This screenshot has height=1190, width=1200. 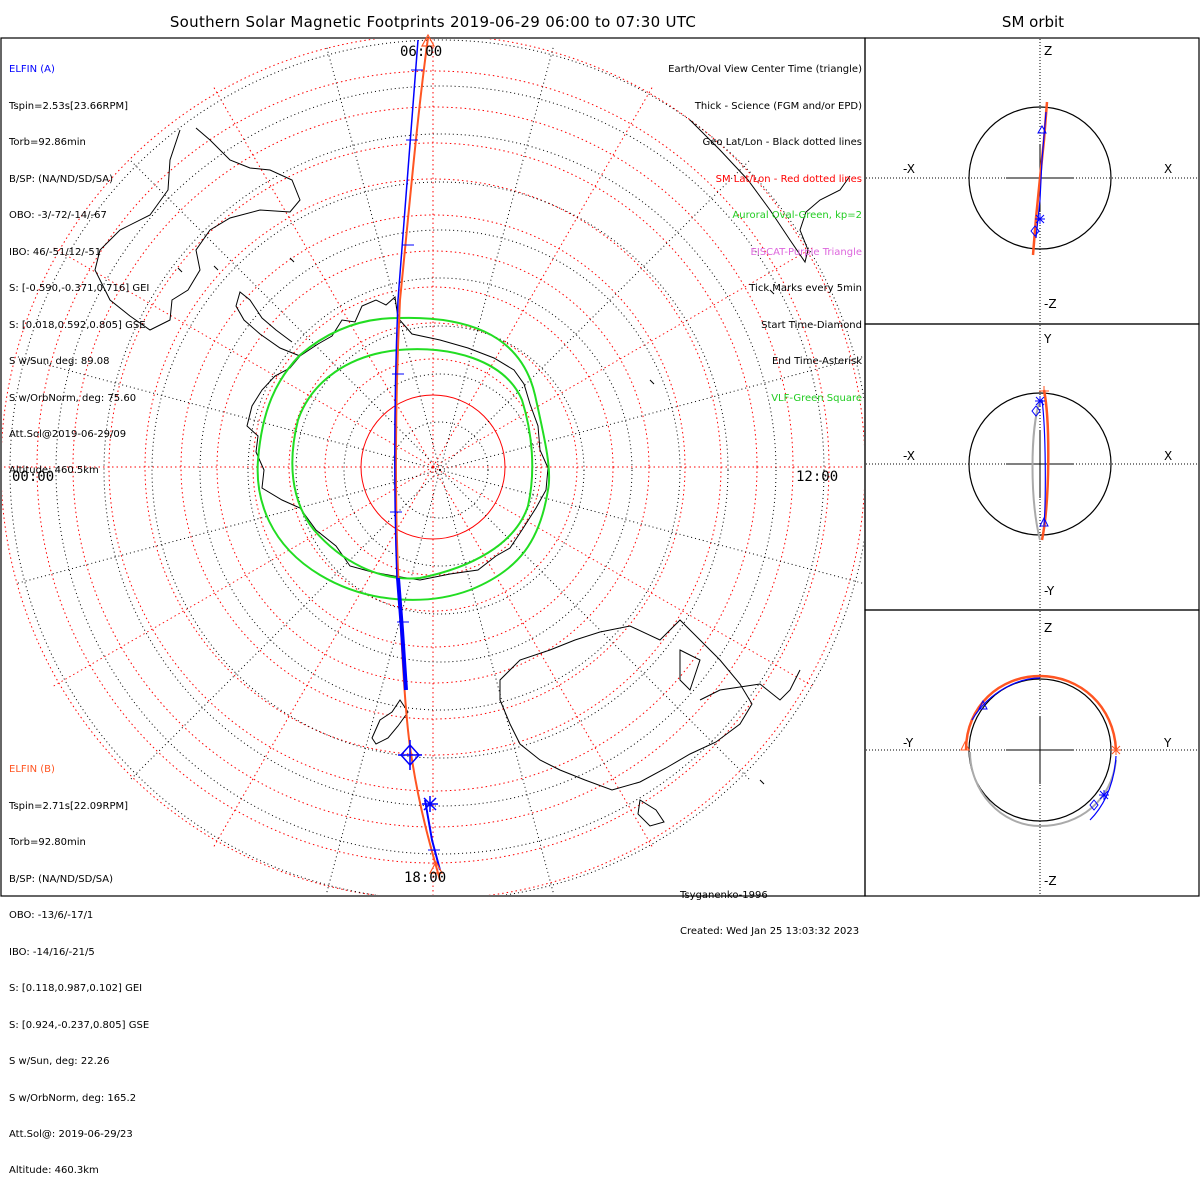 What do you see at coordinates (79, 289) in the screenshot?
I see `elfin-a-line: S: [-0.590,-0.371,0.716] GEI` at bounding box center [79, 289].